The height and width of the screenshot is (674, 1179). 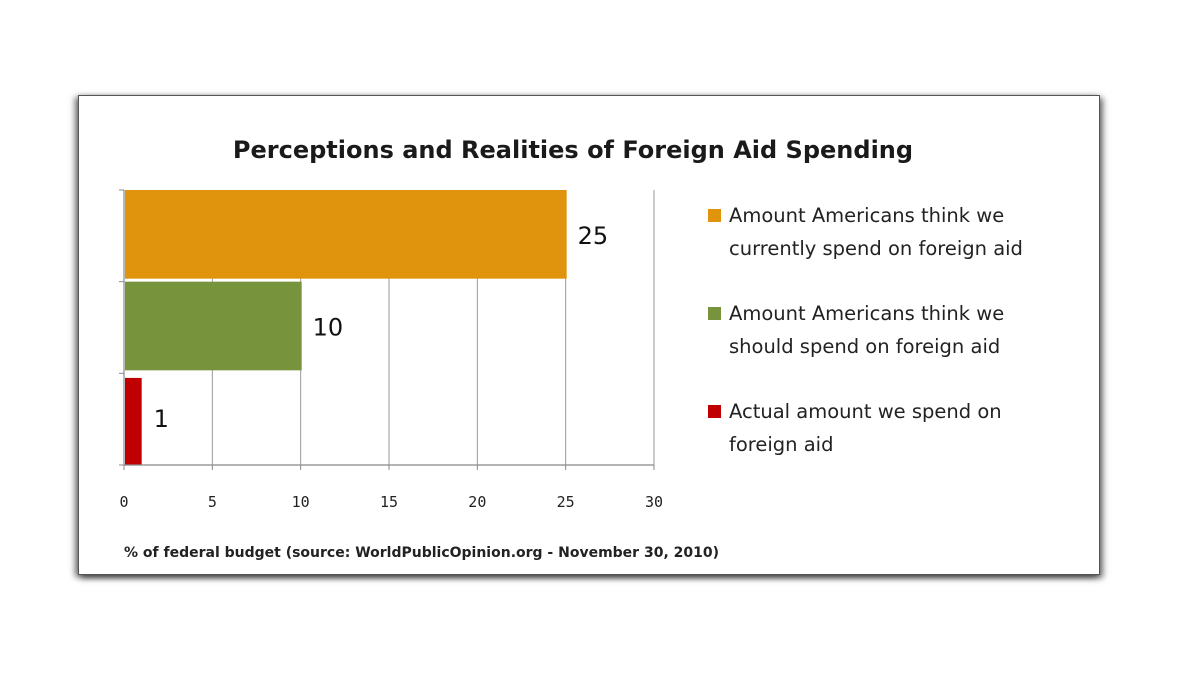 What do you see at coordinates (328, 328) in the screenshot?
I see `data-label: 10` at bounding box center [328, 328].